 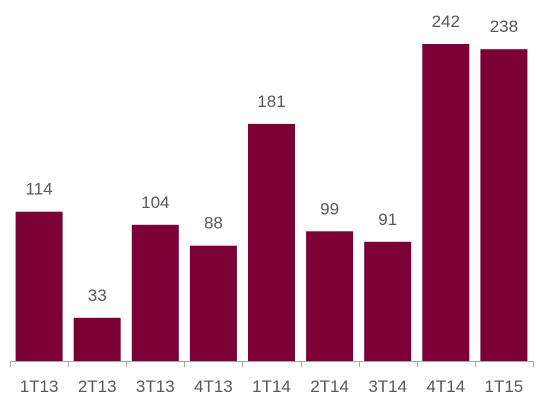 What do you see at coordinates (329, 386) in the screenshot?
I see `x-tick-label-2t14: 2T14` at bounding box center [329, 386].